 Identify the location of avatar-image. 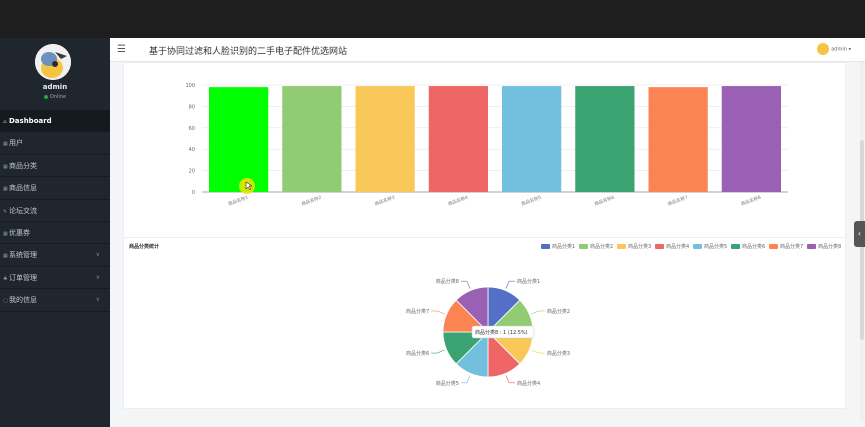
(53, 62).